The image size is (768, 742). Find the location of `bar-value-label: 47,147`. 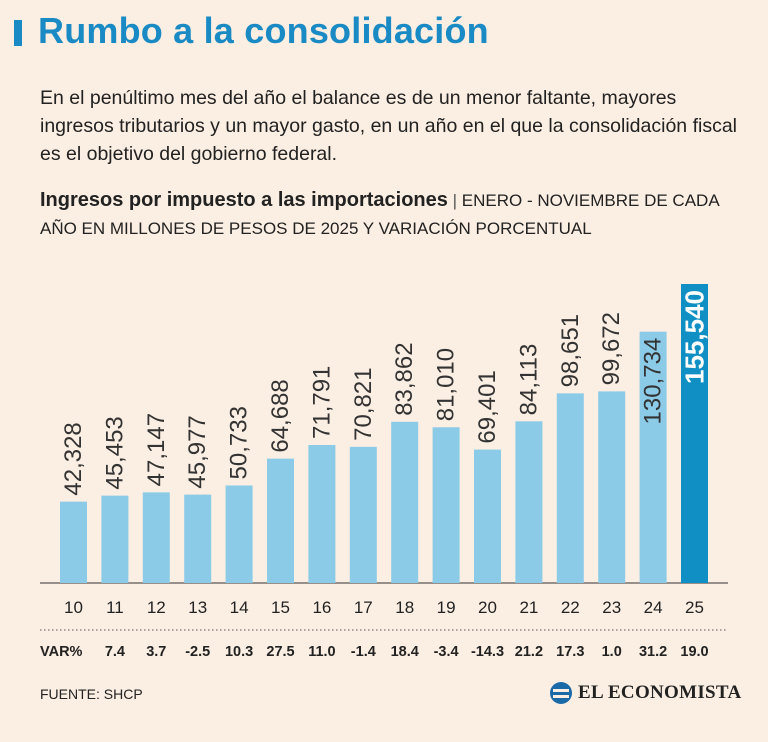

bar-value-label: 47,147 is located at coordinates (156, 449).